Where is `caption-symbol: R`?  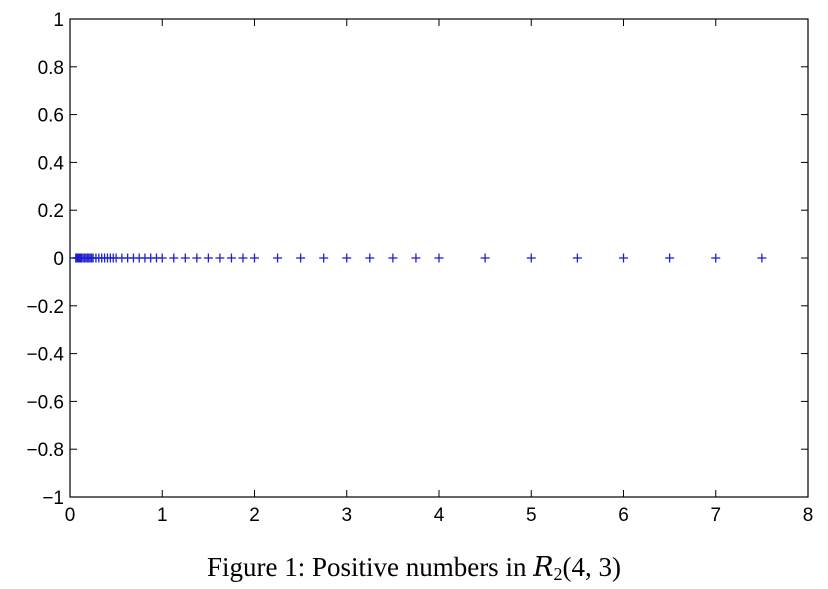
caption-symbol: R is located at coordinates (543, 567).